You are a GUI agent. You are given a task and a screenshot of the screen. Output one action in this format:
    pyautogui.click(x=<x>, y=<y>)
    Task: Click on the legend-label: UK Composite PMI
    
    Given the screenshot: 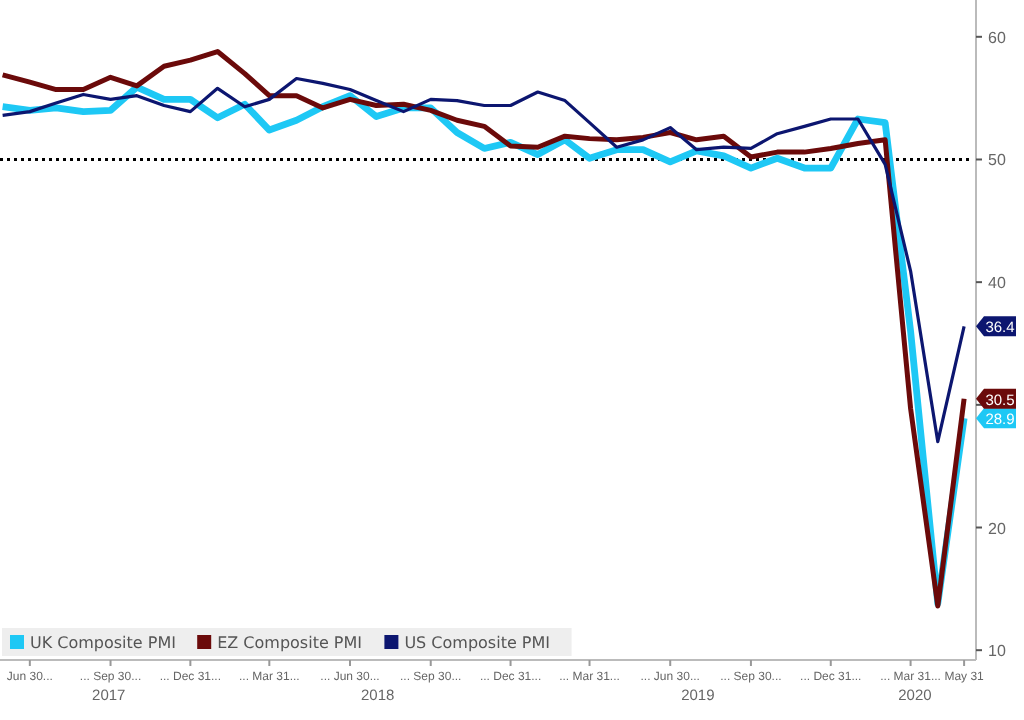 What is the action you would take?
    pyautogui.click(x=103, y=643)
    